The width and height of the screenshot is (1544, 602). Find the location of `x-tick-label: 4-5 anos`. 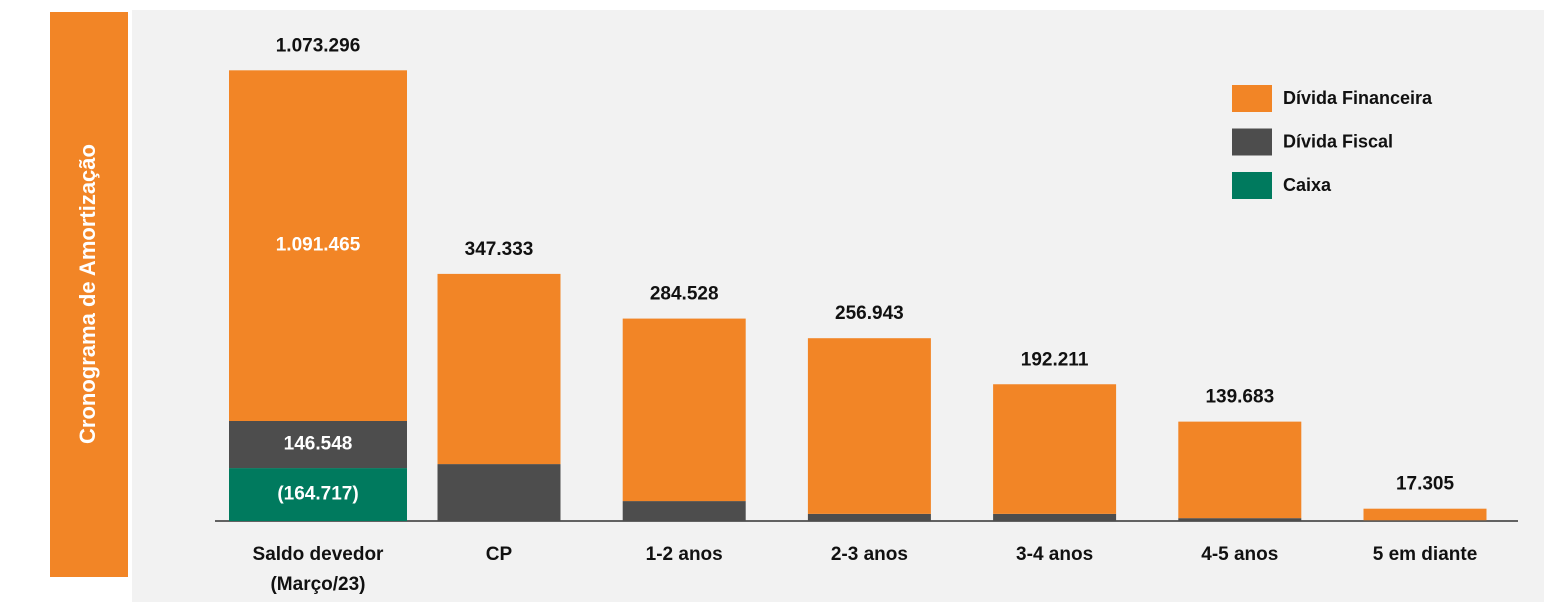

x-tick-label: 4-5 anos is located at coordinates (1240, 554).